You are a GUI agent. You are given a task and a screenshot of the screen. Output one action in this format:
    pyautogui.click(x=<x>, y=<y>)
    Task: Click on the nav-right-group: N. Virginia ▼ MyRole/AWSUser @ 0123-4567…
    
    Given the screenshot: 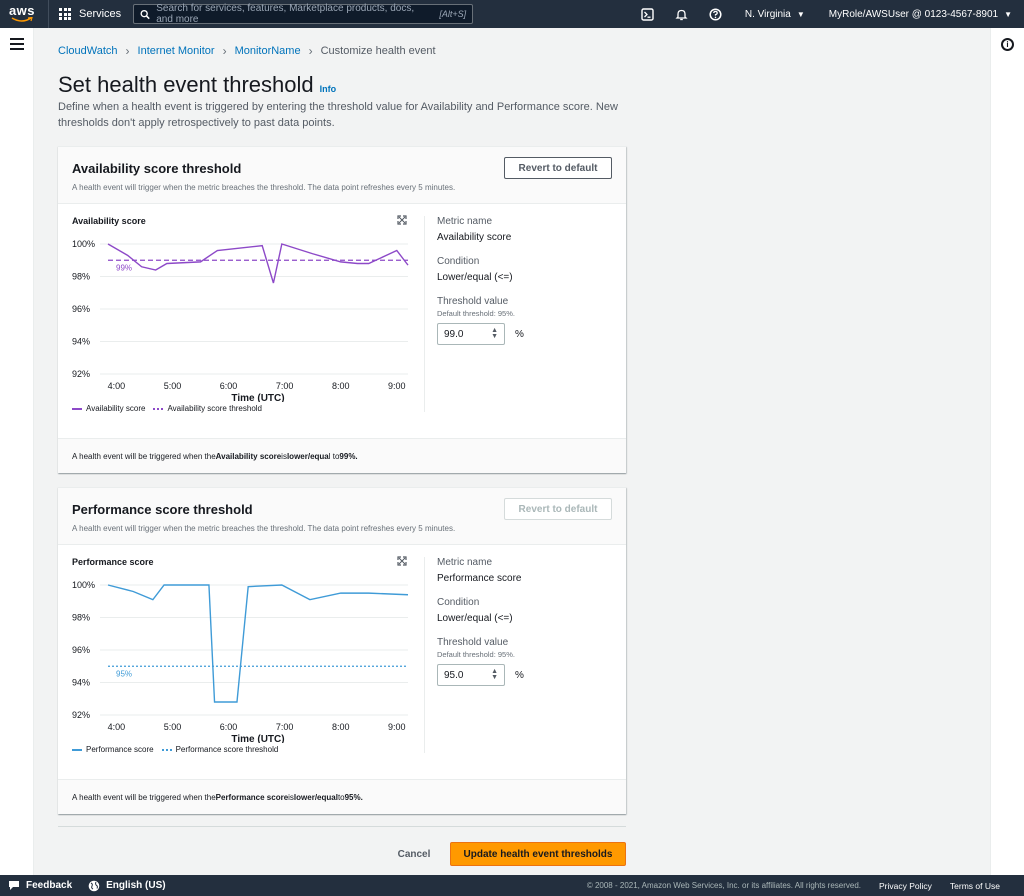 What is the action you would take?
    pyautogui.click(x=827, y=14)
    